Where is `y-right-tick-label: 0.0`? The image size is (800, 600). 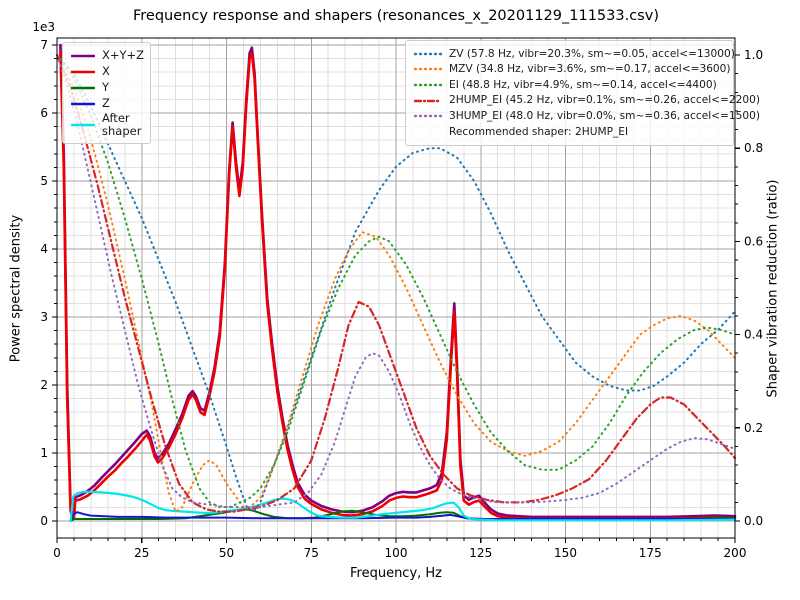
y-right-tick-label: 0.0 is located at coordinates (753, 521).